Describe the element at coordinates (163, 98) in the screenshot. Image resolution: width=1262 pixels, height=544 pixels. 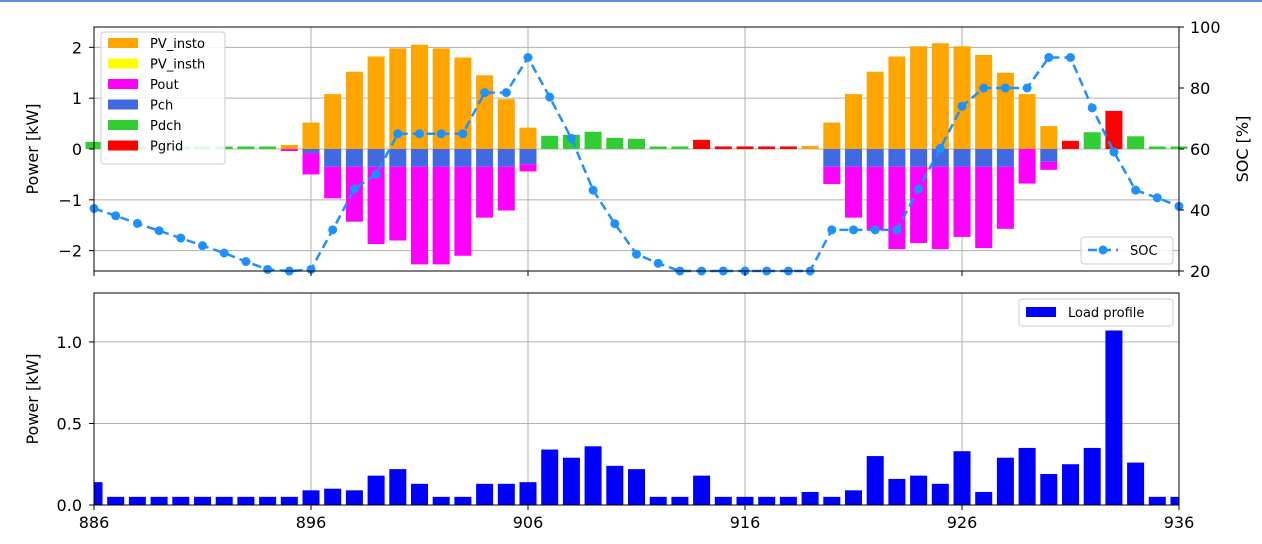
I see `top-chart-legend: PV_insto PV_insth Pout Pch Pdch Pgrid` at that location.